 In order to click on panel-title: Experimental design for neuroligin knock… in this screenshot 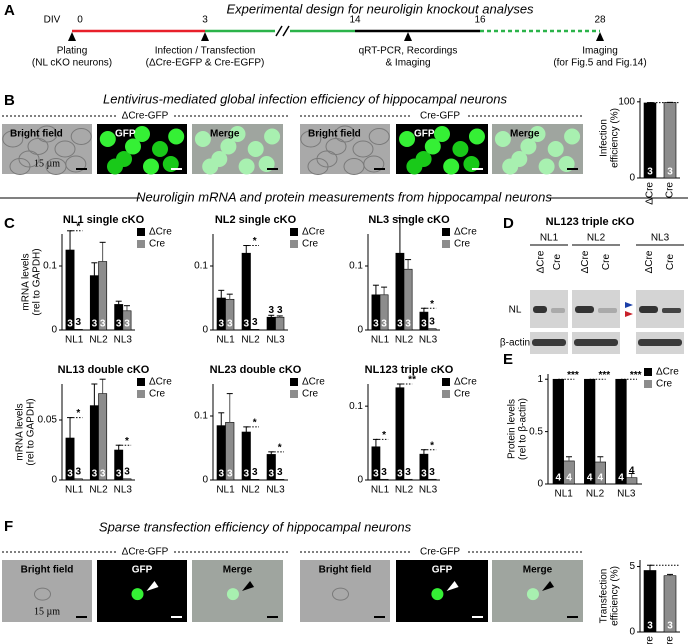, I will do `click(380, 8)`.